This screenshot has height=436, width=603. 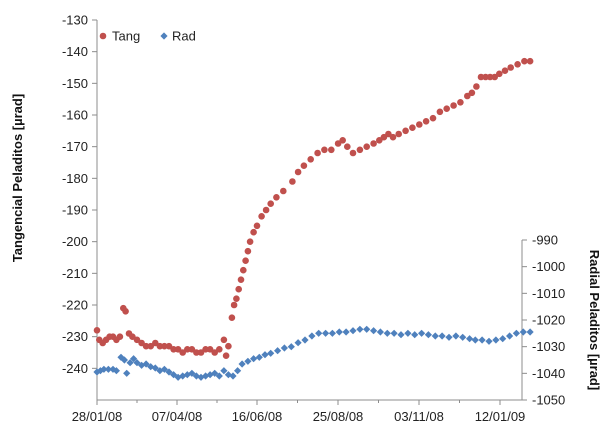 What do you see at coordinates (75, 146) in the screenshot?
I see `left-tick-label: -170` at bounding box center [75, 146].